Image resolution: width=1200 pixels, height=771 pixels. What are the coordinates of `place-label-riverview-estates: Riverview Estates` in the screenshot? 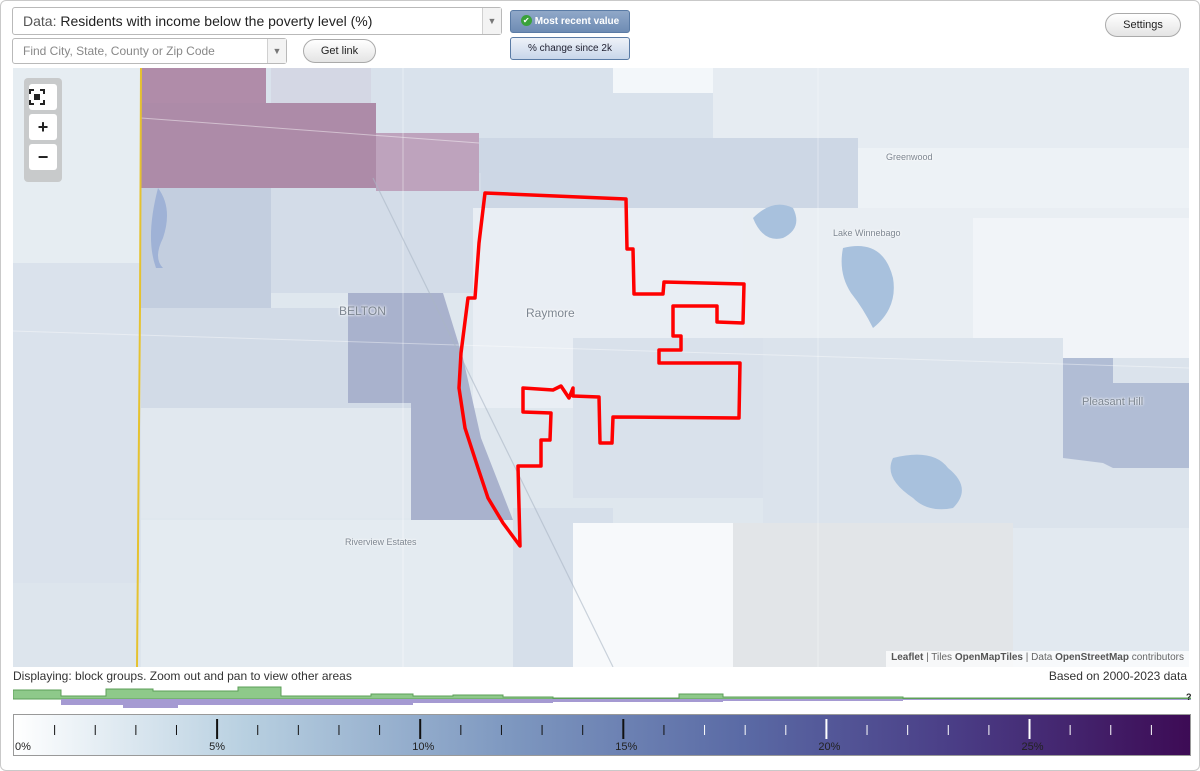 It's located at (381, 542).